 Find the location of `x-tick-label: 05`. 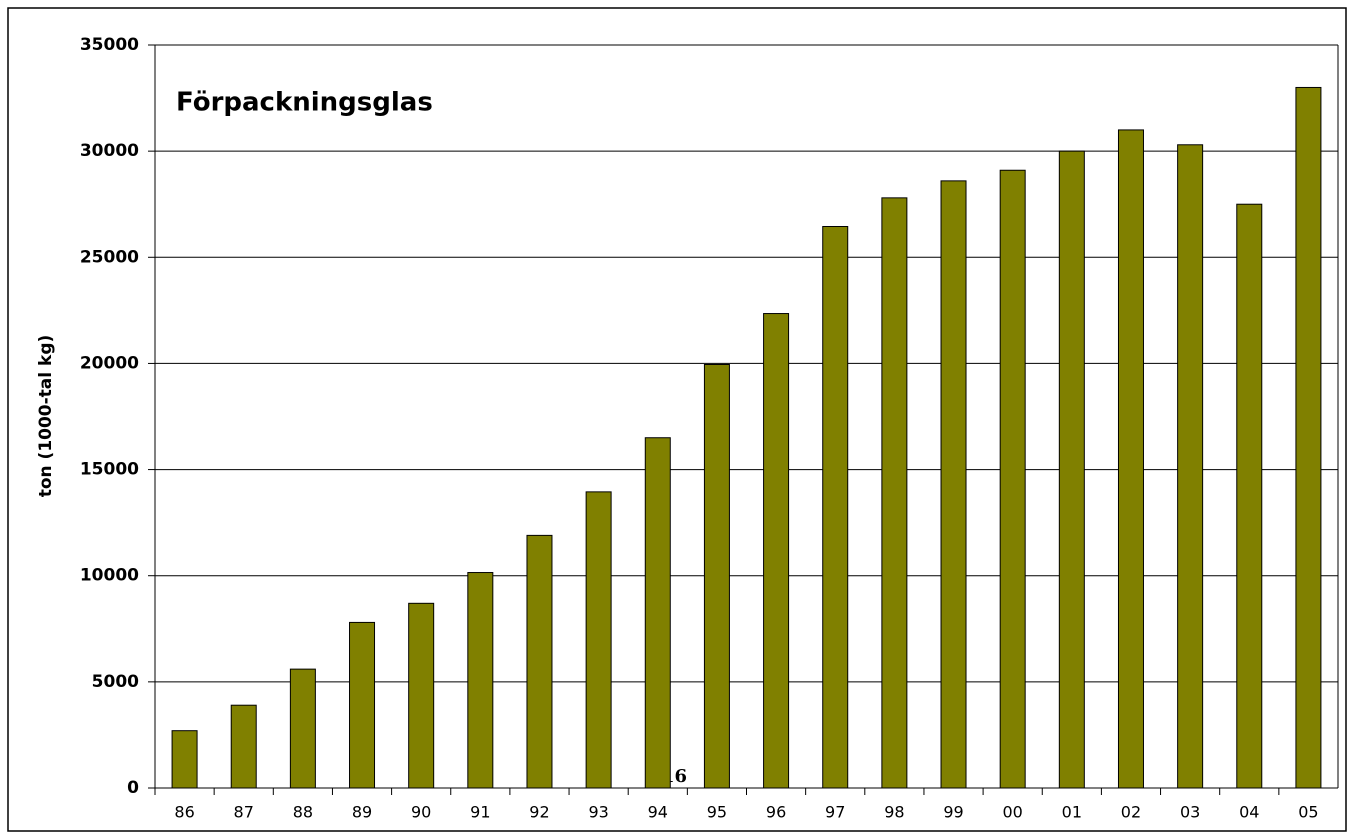

x-tick-label: 05 is located at coordinates (1308, 812).